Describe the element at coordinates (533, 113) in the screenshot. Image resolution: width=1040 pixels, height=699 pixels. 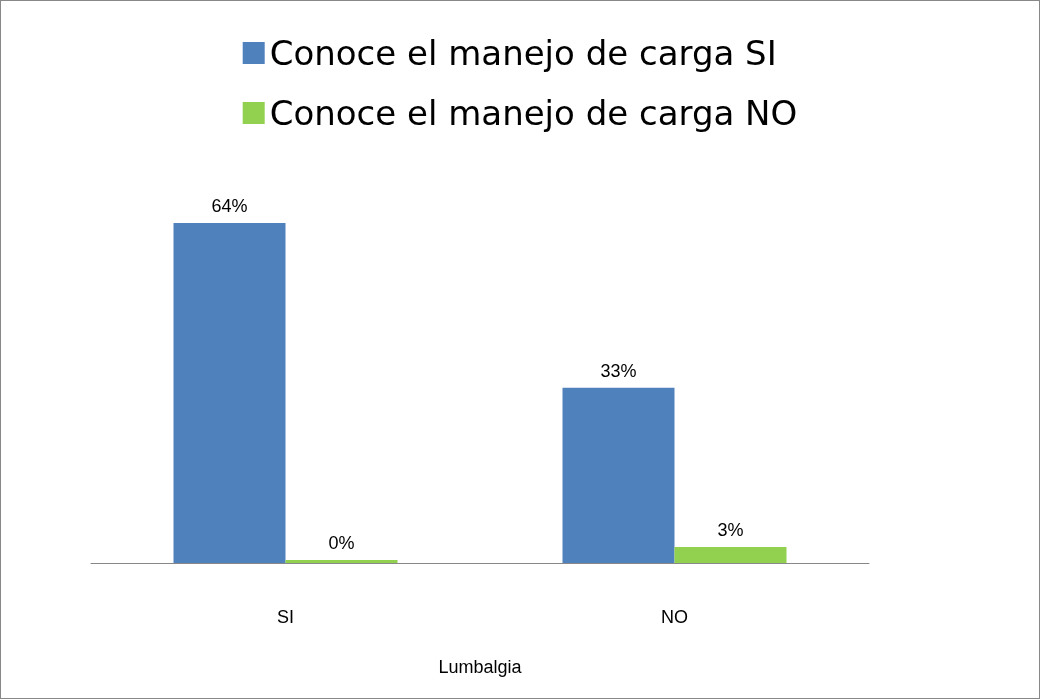
I see `legend-label: Conoce el manejo de carga NO` at that location.